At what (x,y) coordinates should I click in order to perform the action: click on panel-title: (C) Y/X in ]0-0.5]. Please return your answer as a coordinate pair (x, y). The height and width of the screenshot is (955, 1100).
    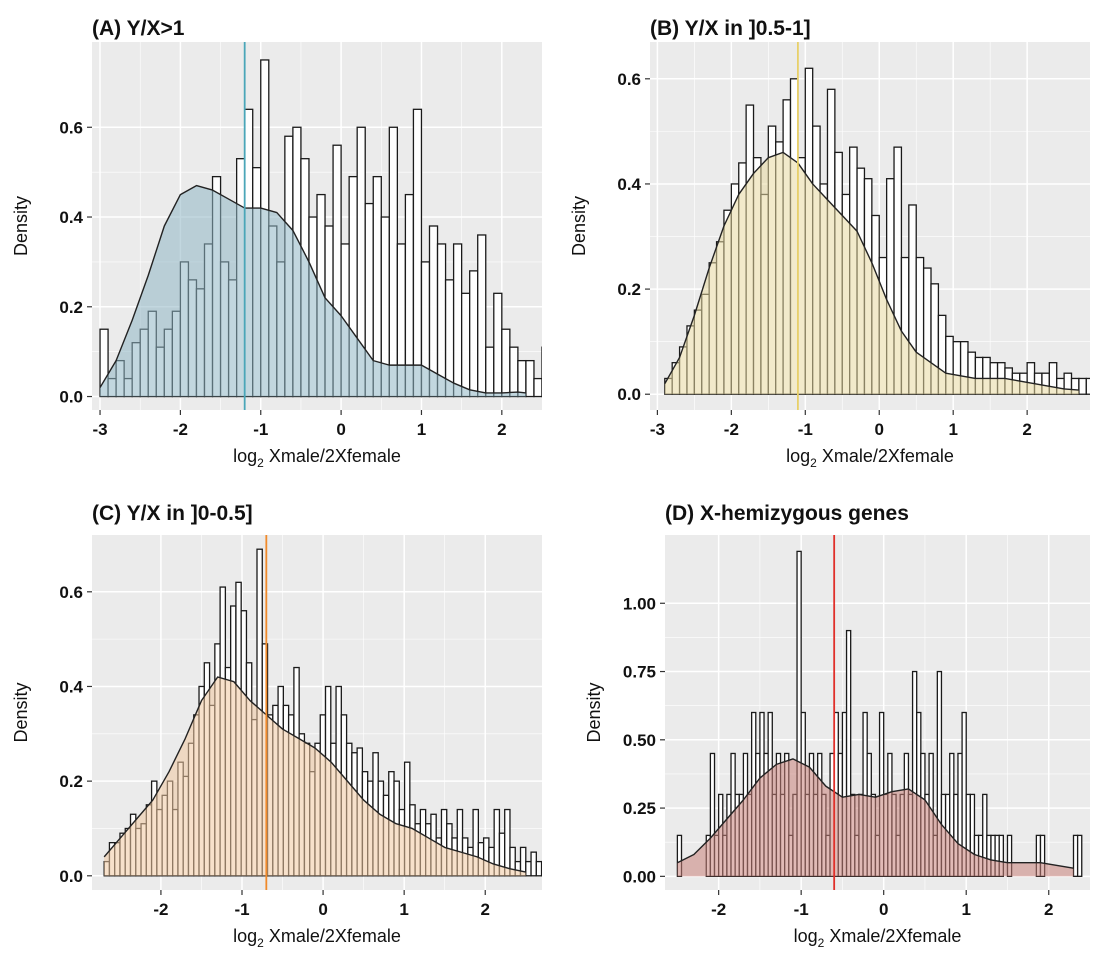
    Looking at the image, I should click on (172, 513).